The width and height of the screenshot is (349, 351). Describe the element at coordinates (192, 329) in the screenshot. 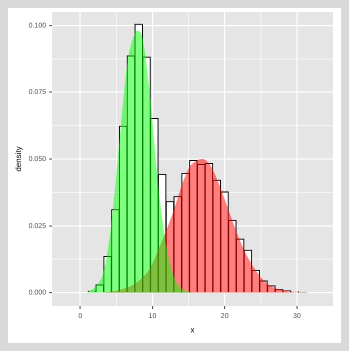

I see `x-axis-title: x` at that location.